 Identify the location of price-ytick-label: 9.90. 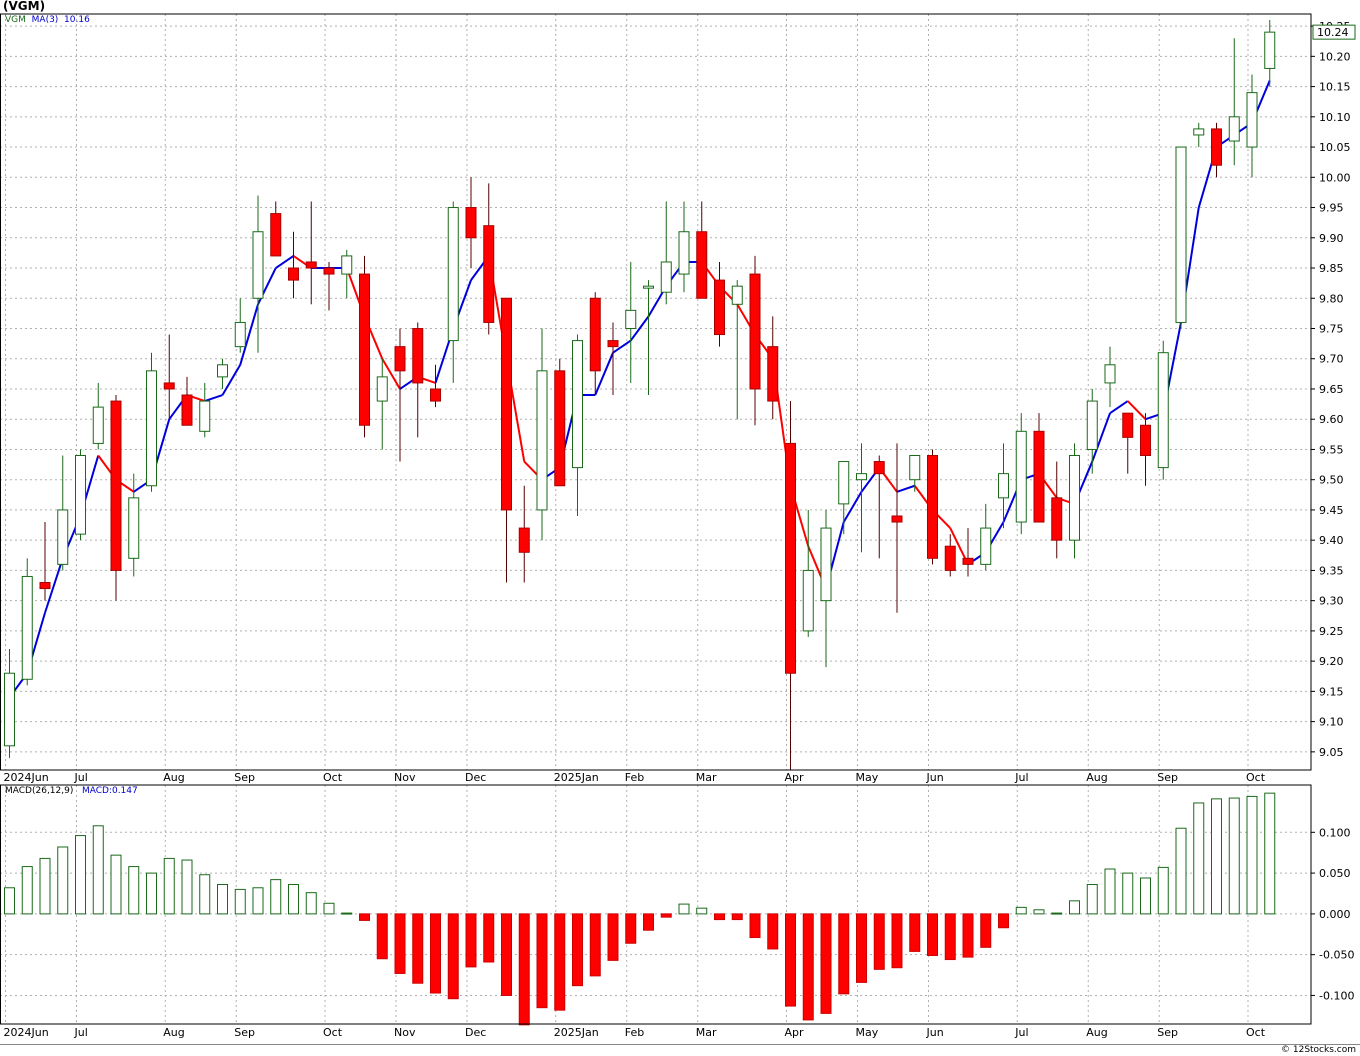
(1331, 238).